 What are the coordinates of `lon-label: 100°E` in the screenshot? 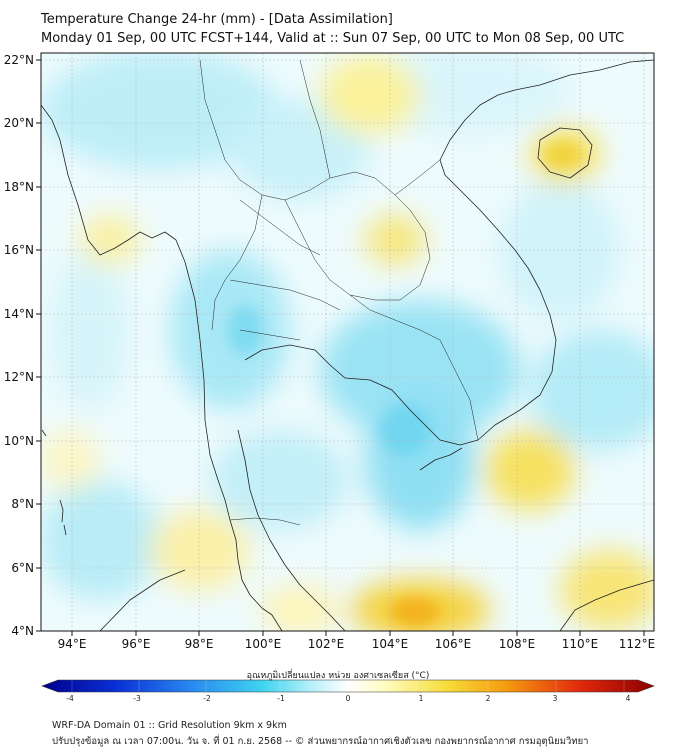 It's located at (263, 644).